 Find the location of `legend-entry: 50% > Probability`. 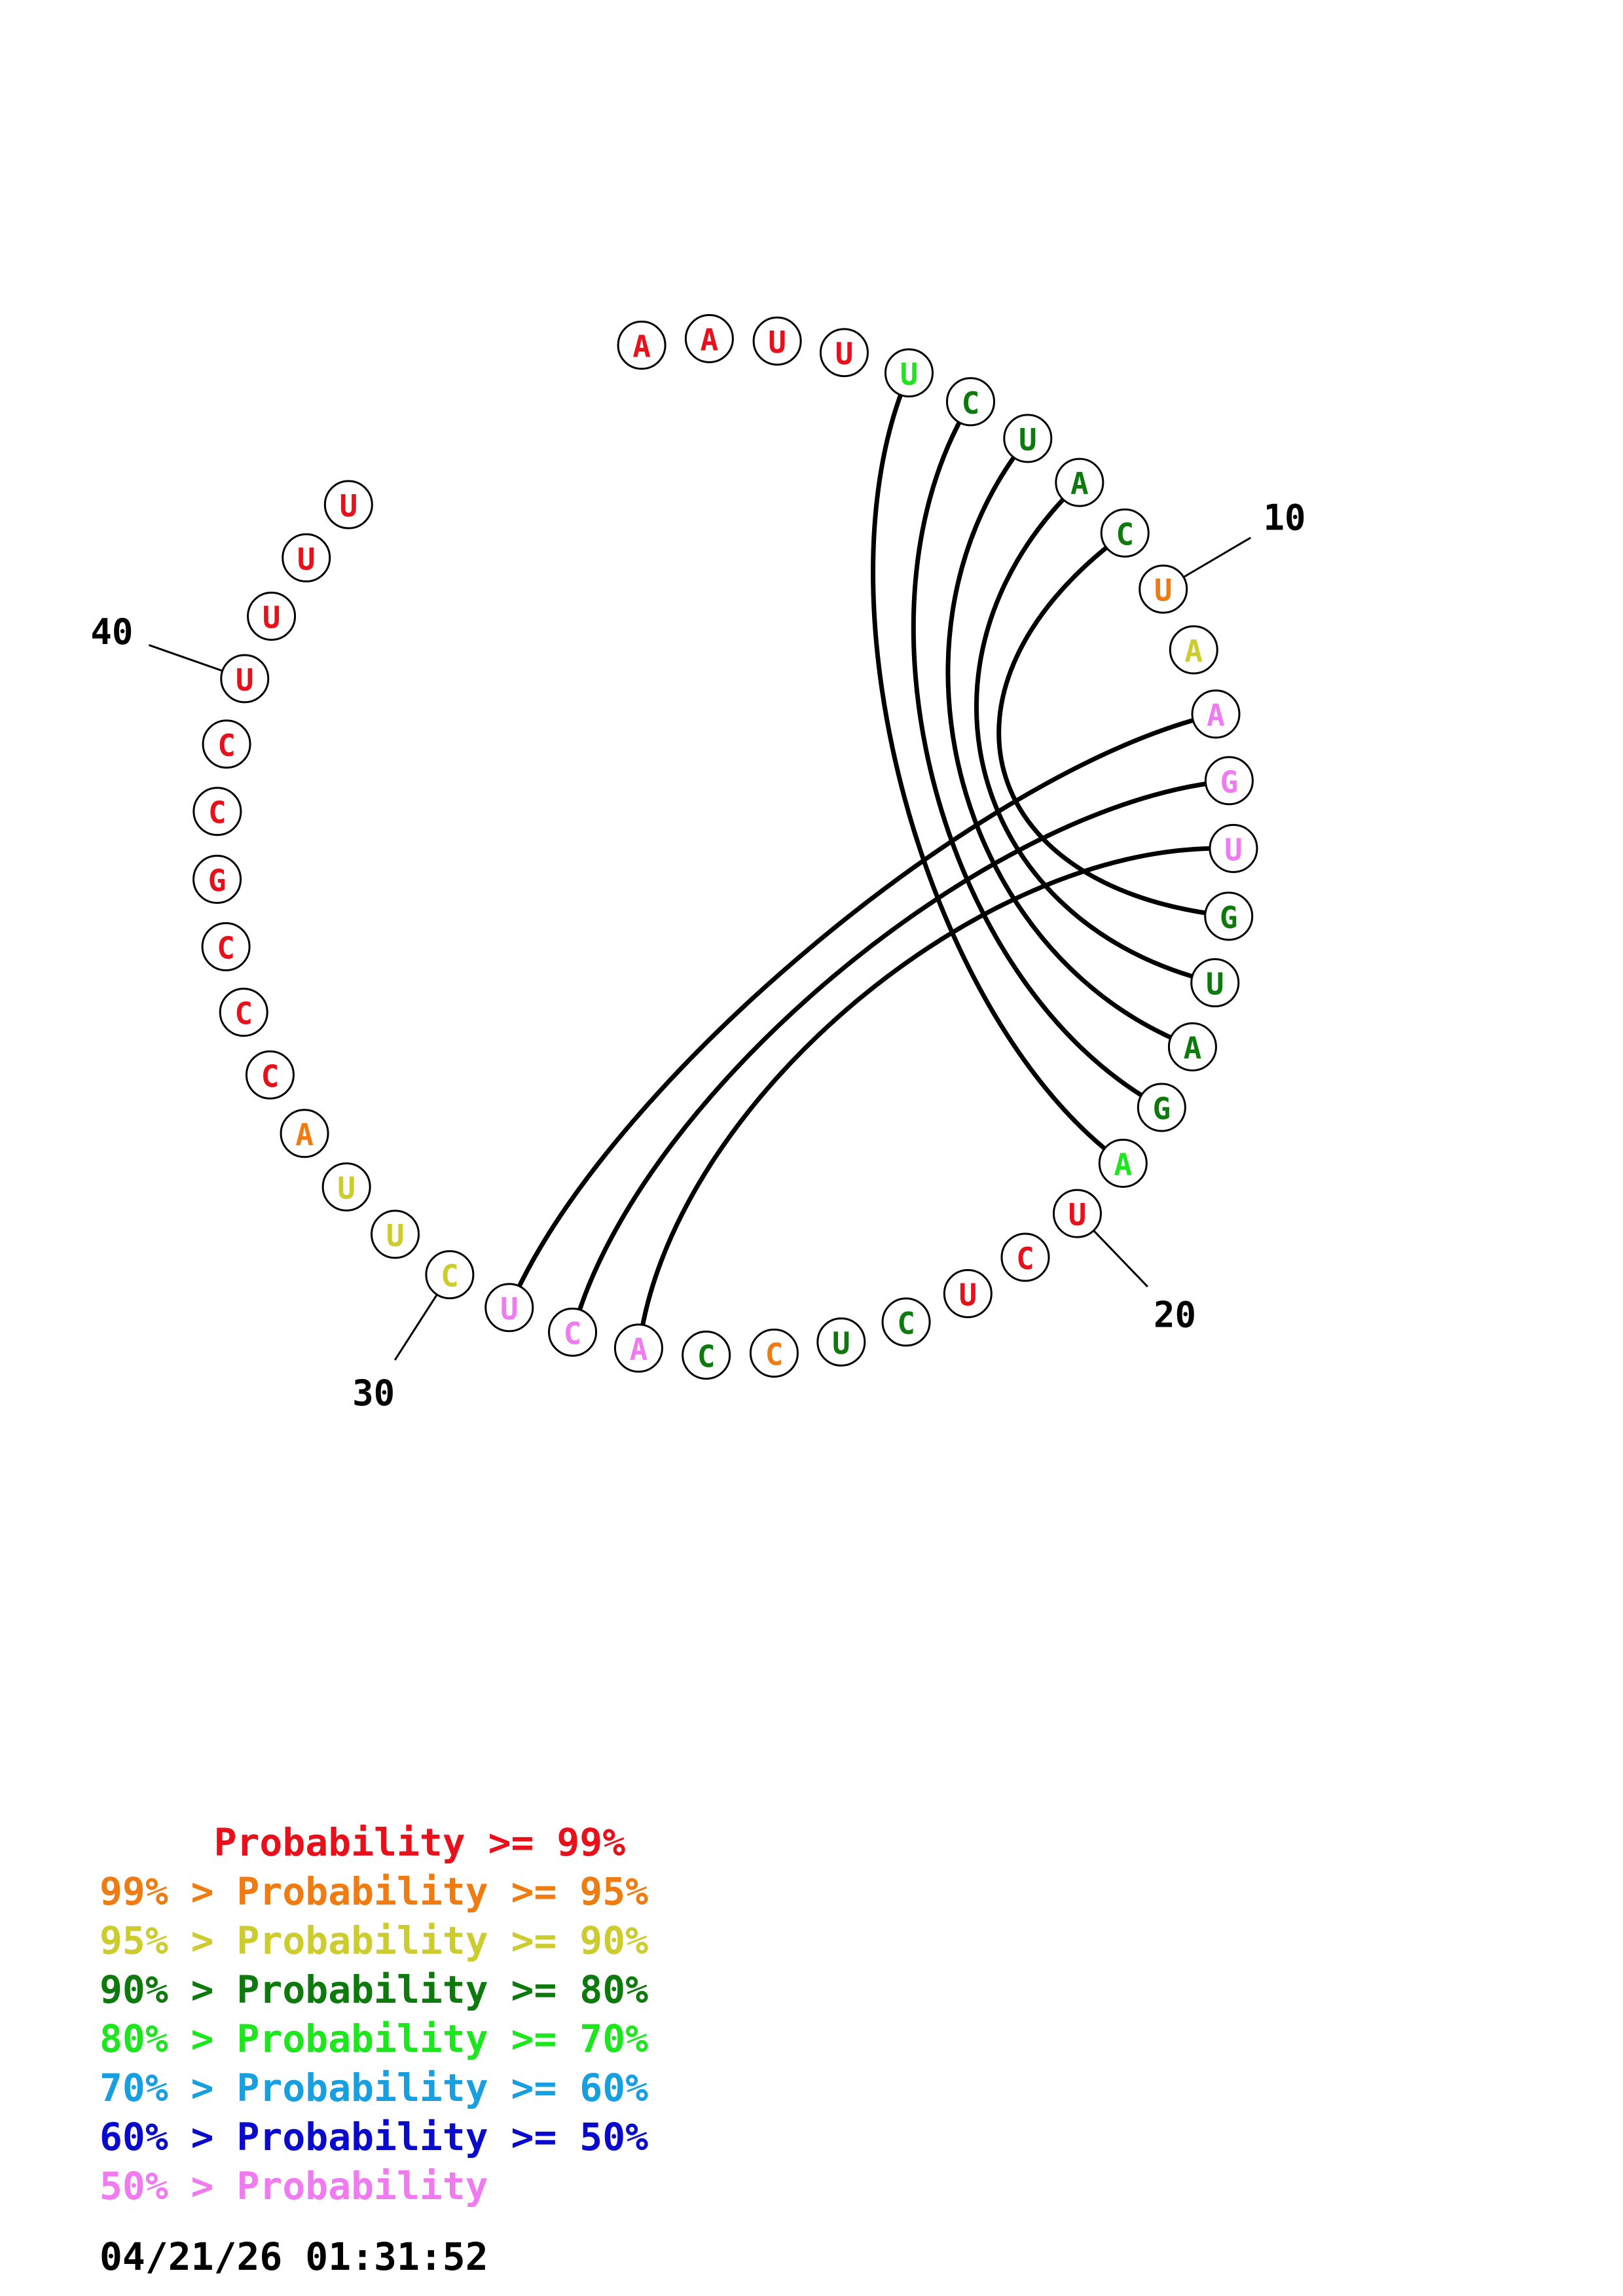

legend-entry: 50% > Probability is located at coordinates (294, 2186).